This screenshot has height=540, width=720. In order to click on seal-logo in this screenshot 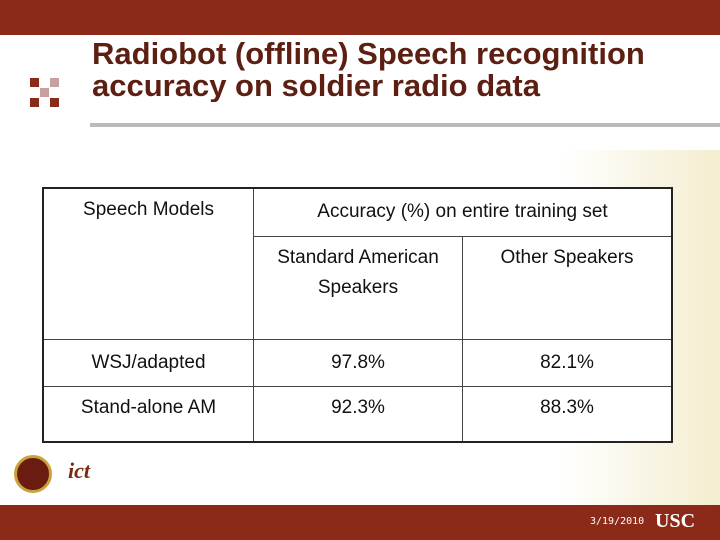, I will do `click(33, 474)`.